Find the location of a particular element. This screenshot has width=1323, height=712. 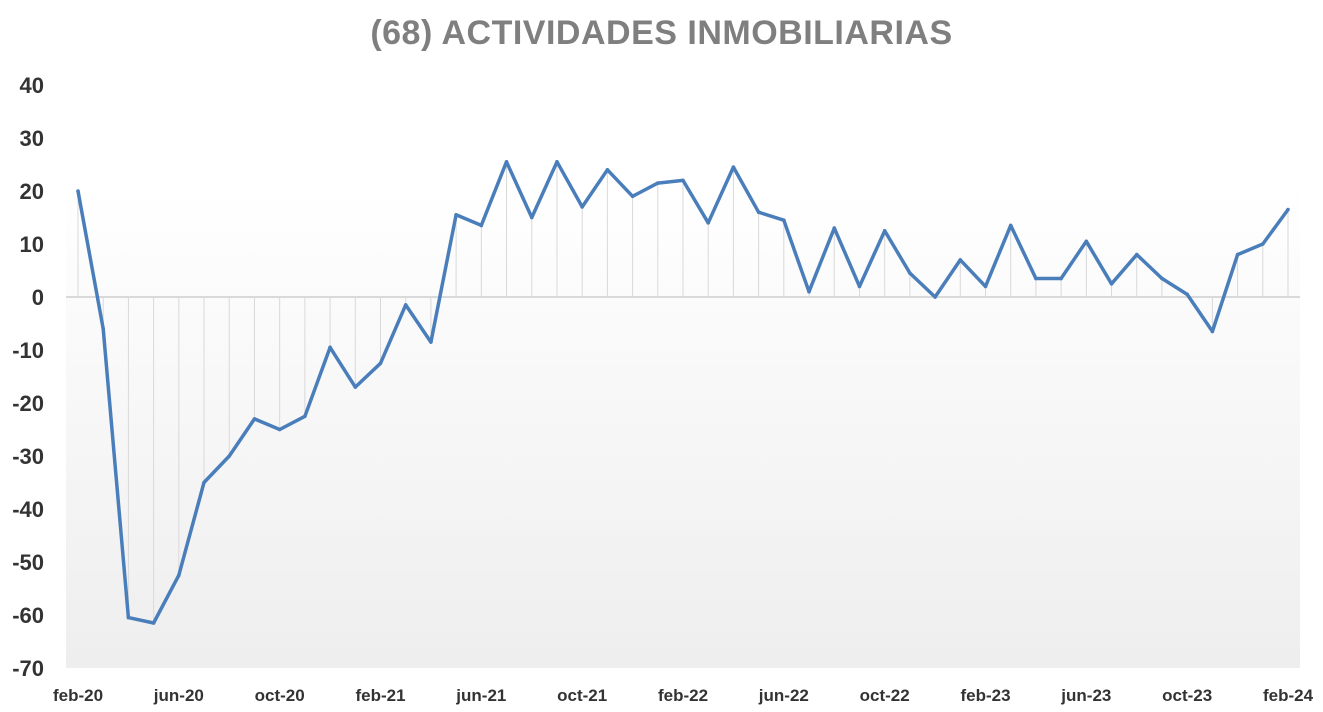

y-tick-label: 0 is located at coordinates (38, 297).